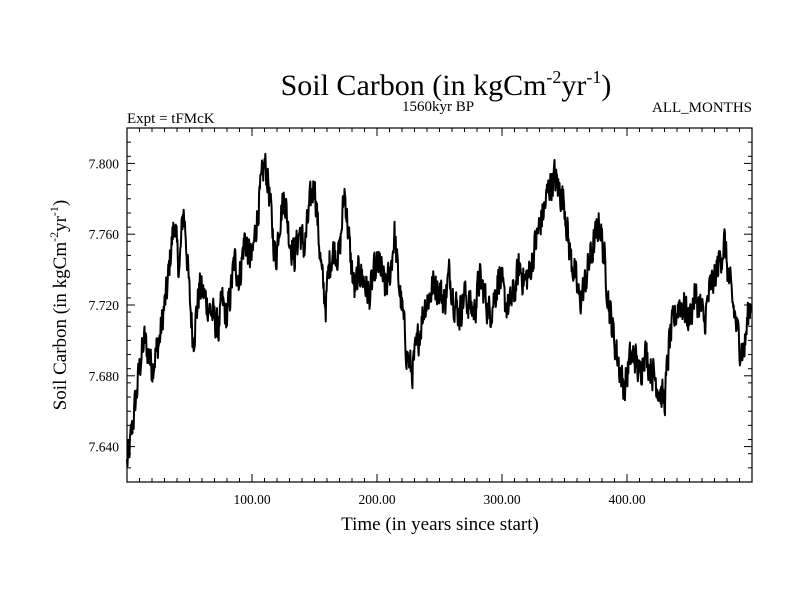 The width and height of the screenshot is (800, 600). Describe the element at coordinates (702, 108) in the screenshot. I see `months-label: ALL_MONTHS` at that location.